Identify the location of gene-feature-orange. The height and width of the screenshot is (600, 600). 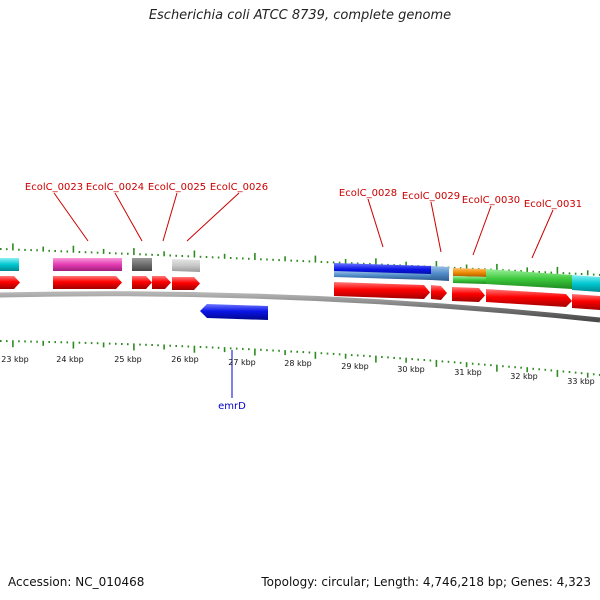
(469, 272).